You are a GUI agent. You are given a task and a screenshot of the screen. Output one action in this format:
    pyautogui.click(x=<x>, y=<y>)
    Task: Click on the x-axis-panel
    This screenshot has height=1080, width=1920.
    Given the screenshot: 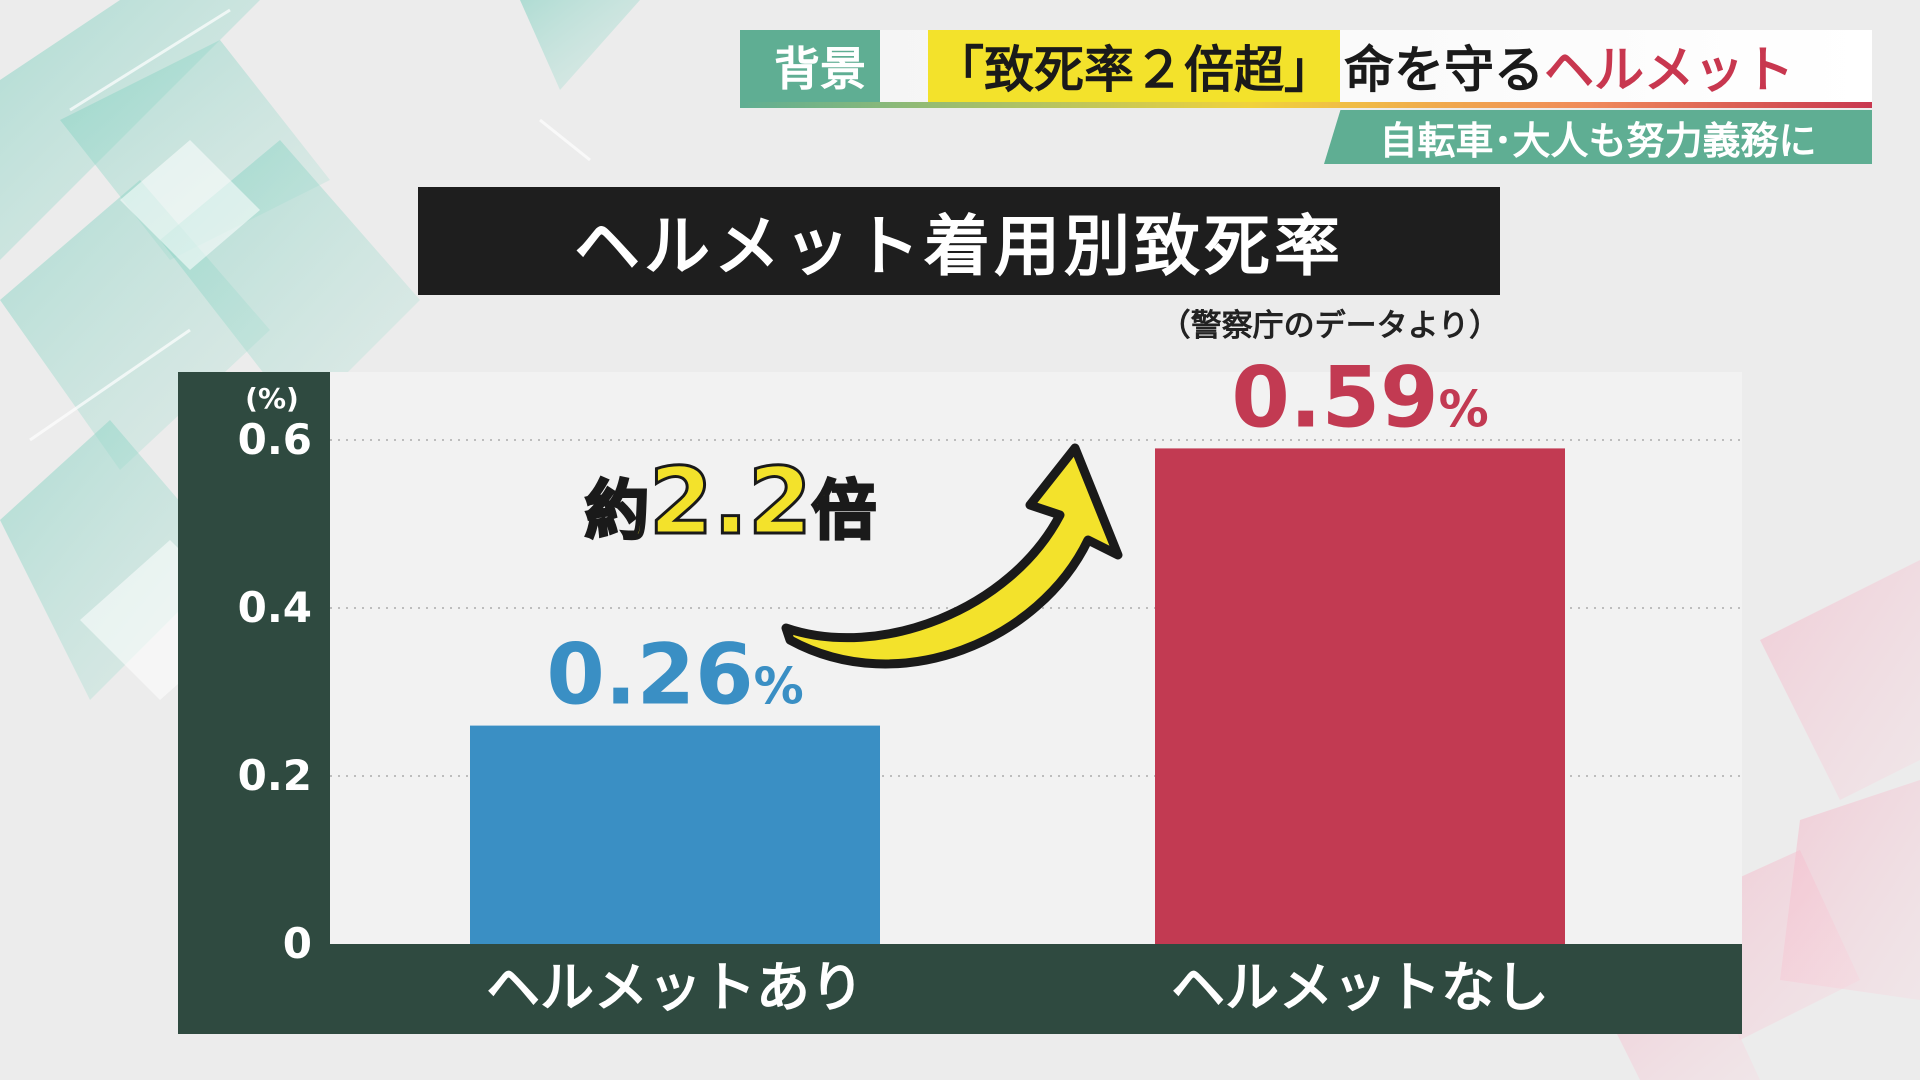 What is the action you would take?
    pyautogui.click(x=960, y=989)
    